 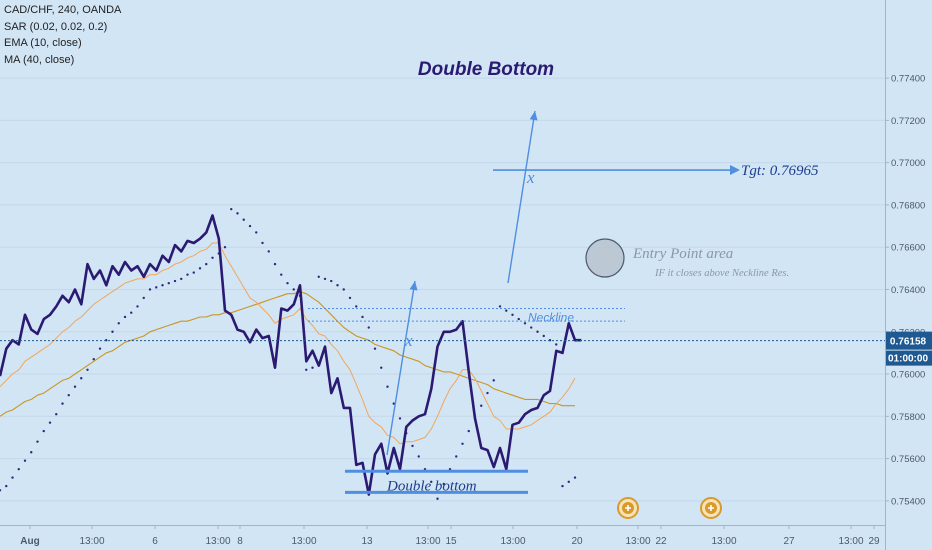 What do you see at coordinates (530, 177) in the screenshot?
I see `measure-x-label-2: x` at bounding box center [530, 177].